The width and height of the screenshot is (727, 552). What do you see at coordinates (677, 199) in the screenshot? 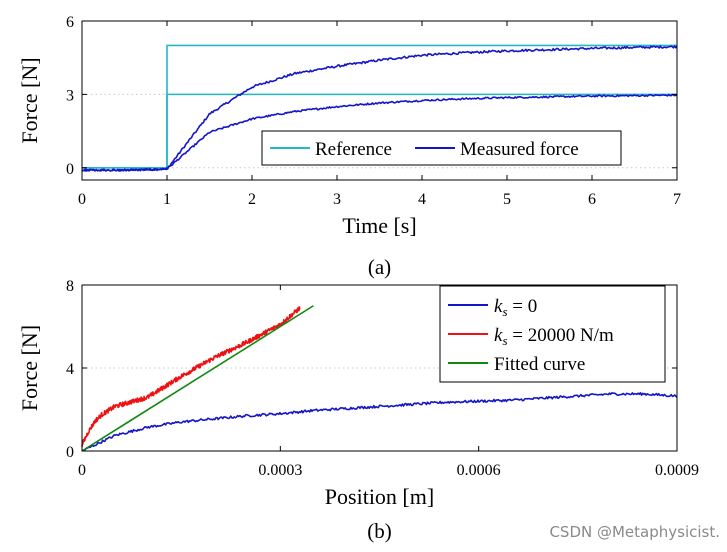
I see `x-tick-label: 7` at bounding box center [677, 199].